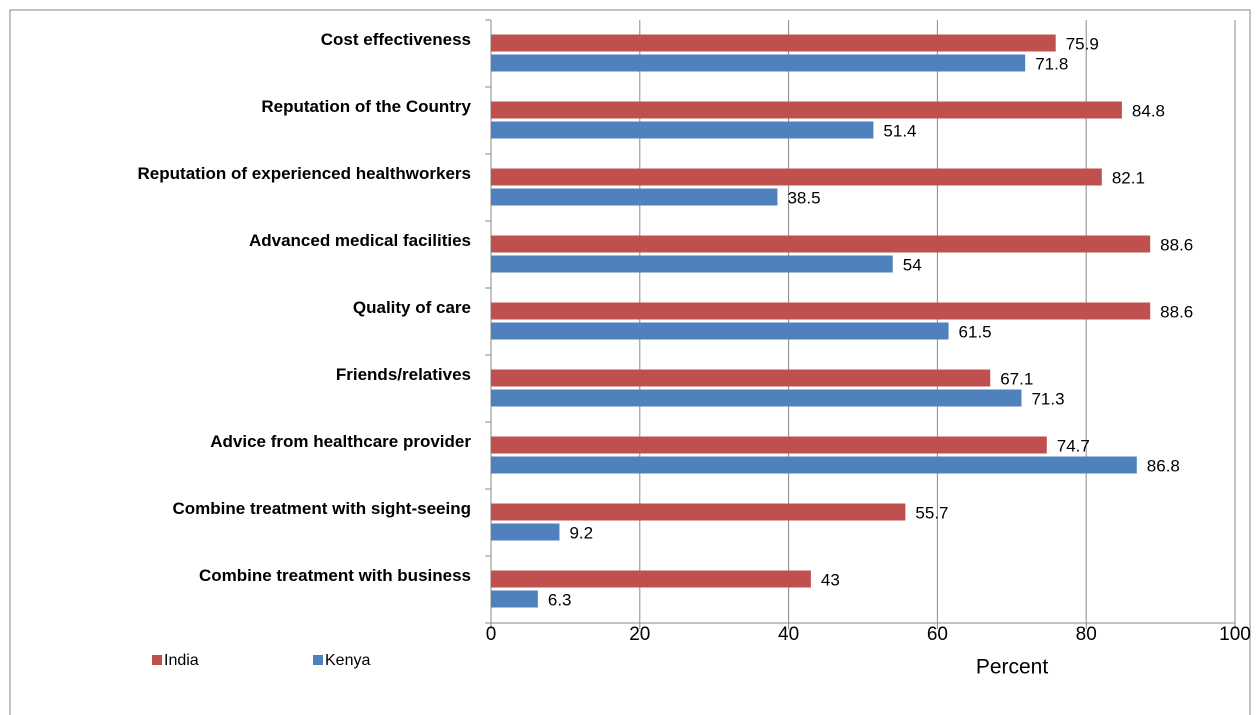  I want to click on data-label: 82.1, so click(1128, 177).